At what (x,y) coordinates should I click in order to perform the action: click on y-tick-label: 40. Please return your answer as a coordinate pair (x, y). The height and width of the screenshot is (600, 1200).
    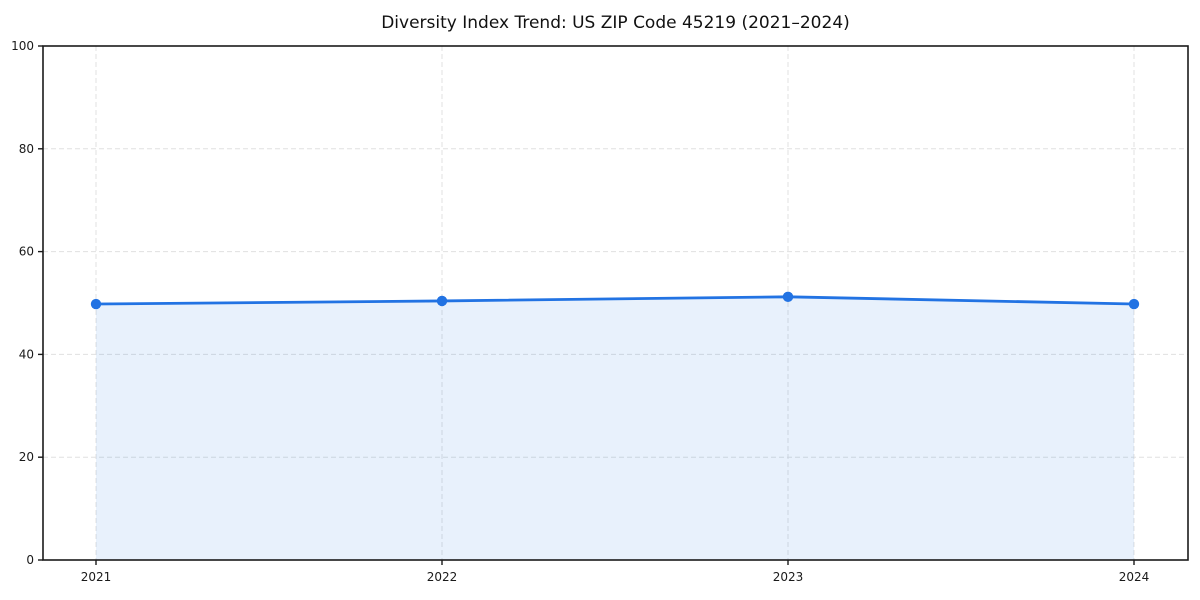
    Looking at the image, I should click on (26, 354).